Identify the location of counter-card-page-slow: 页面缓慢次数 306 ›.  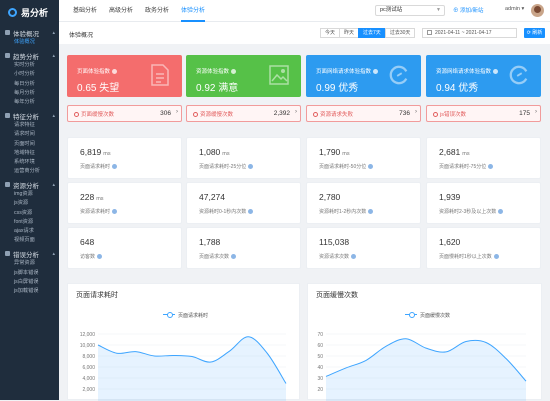
(124, 113).